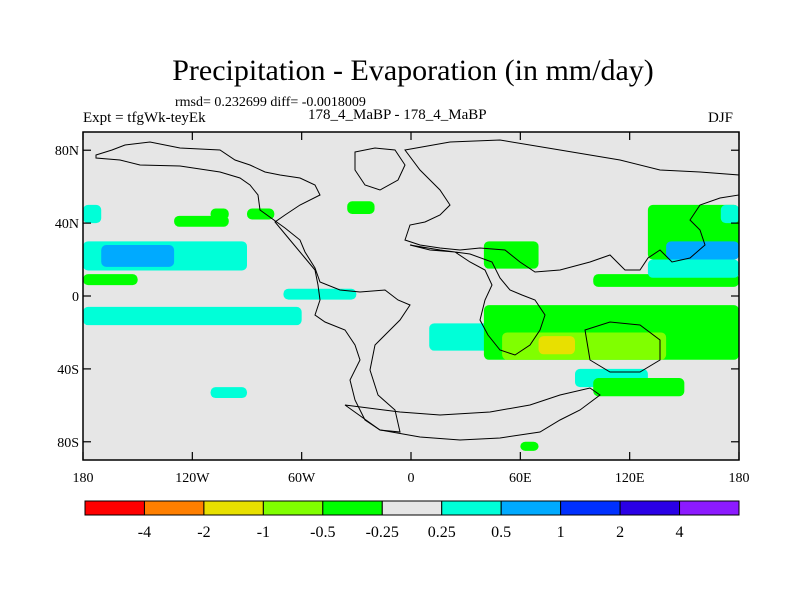 The height and width of the screenshot is (600, 800). I want to click on colorbar-label: 1, so click(561, 532).